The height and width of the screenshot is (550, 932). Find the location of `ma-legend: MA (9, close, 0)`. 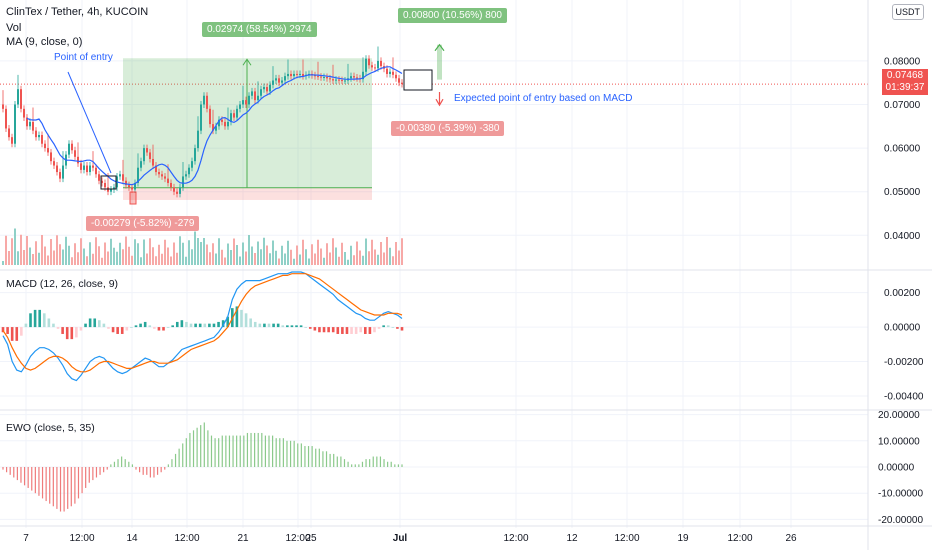

ma-legend: MA (9, close, 0) is located at coordinates (44, 42).